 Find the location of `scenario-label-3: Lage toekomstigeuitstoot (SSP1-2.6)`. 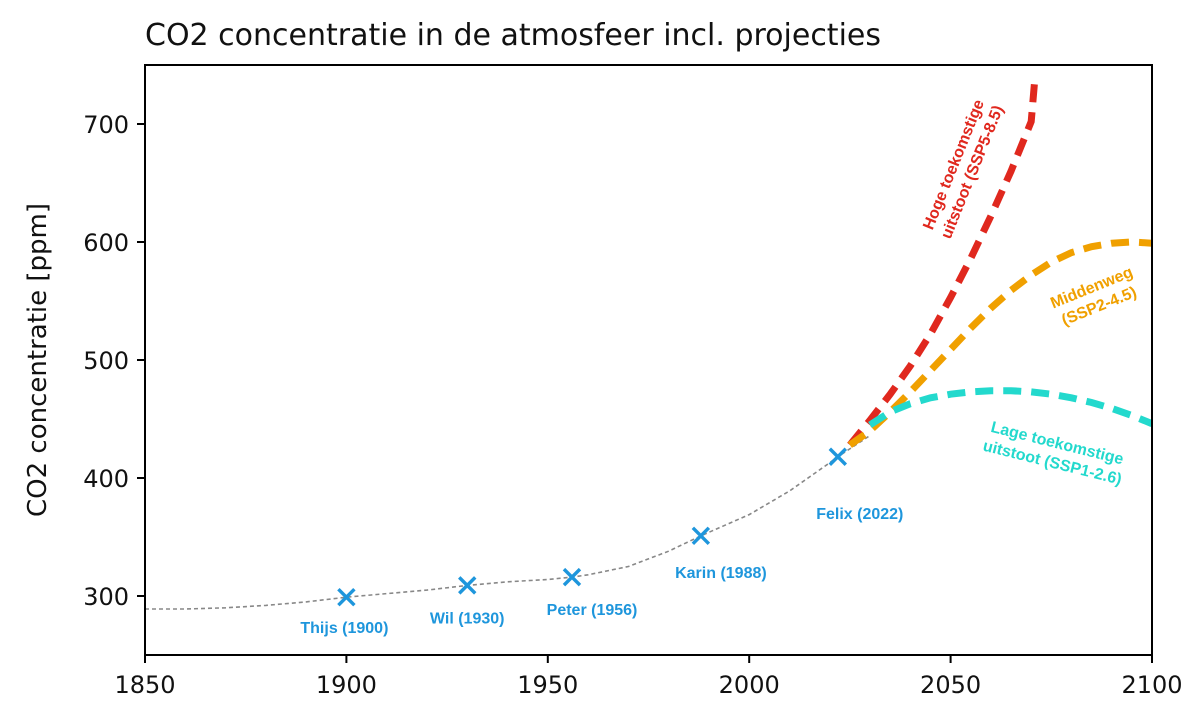

scenario-label-3: Lage toekomstigeuitstoot (SSP1-2.6) is located at coordinates (1054, 453).